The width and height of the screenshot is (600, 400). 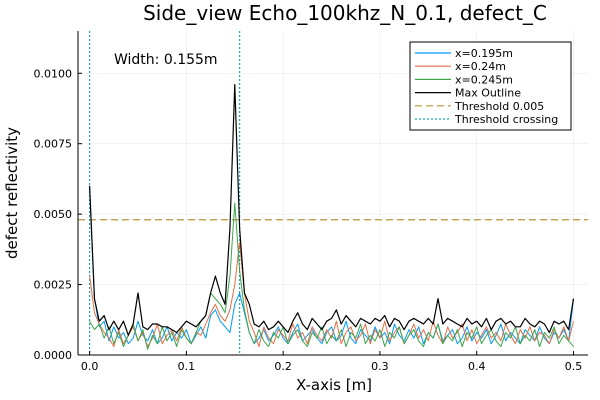 What do you see at coordinates (90, 366) in the screenshot?
I see `x-tick-label: 0.0` at bounding box center [90, 366].